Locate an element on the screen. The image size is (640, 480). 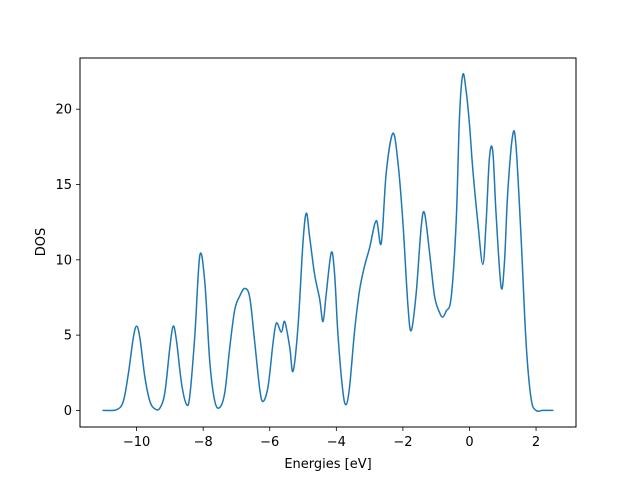
x-tick-label: −10 is located at coordinates (136, 442).